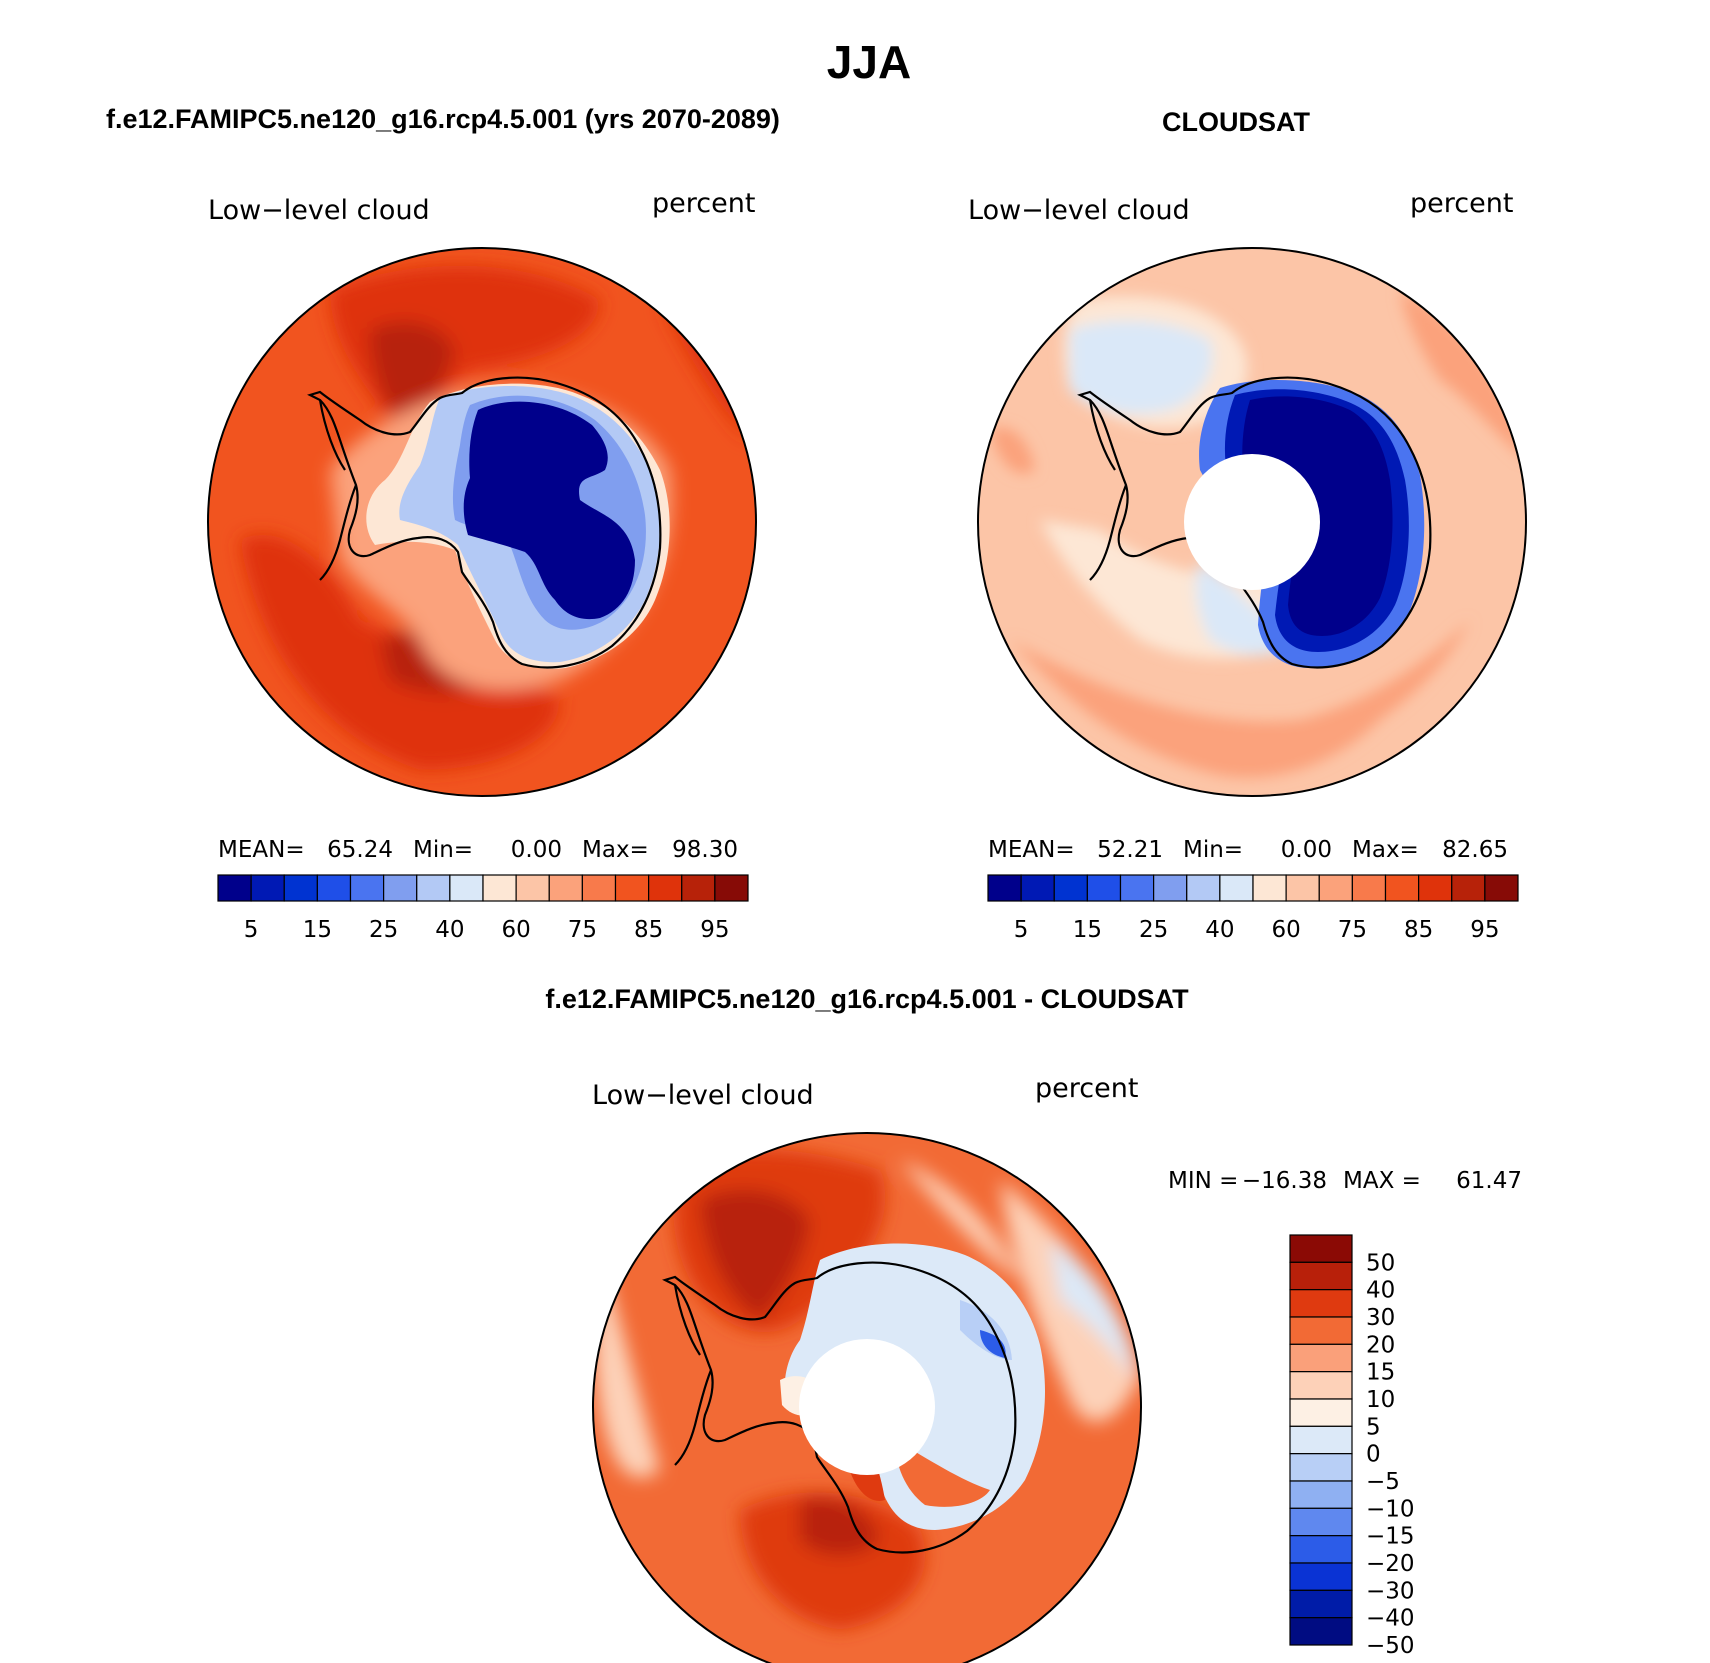 This screenshot has width=1710, height=1663. What do you see at coordinates (1203, 1181) in the screenshot?
I see `panel-diff-min-label: MIN =` at bounding box center [1203, 1181].